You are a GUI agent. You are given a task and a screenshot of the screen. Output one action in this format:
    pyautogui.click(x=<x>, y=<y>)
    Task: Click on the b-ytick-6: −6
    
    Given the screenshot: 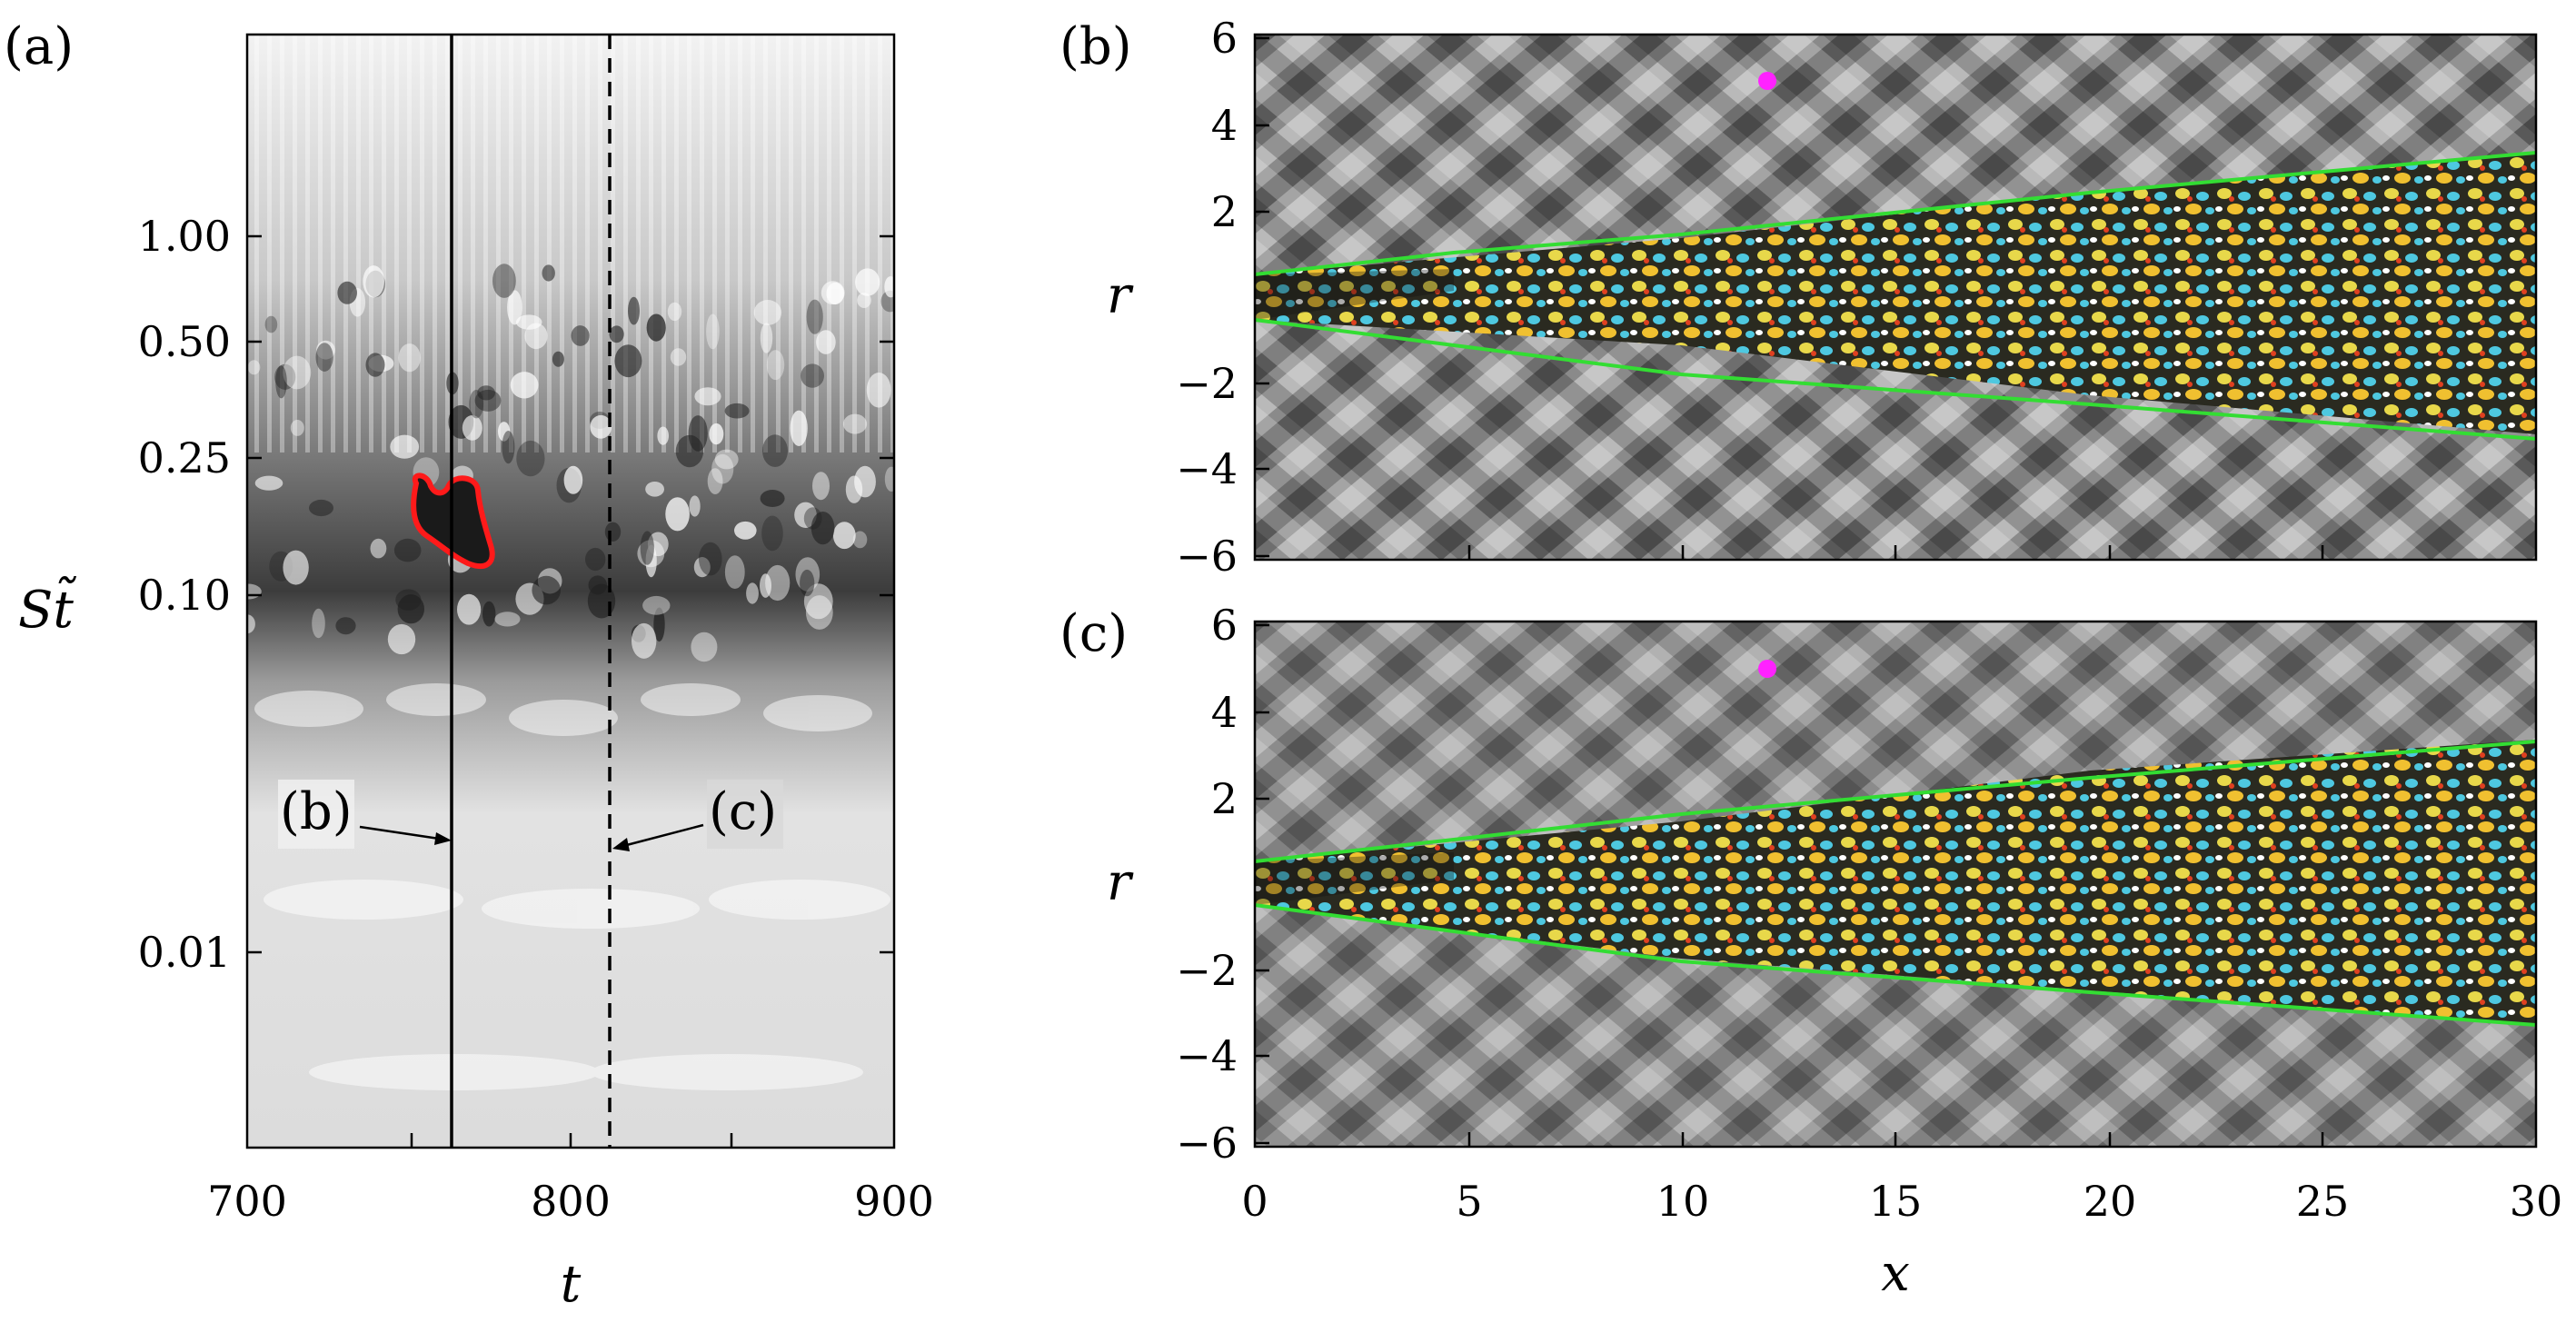 What is the action you would take?
    pyautogui.click(x=1207, y=556)
    